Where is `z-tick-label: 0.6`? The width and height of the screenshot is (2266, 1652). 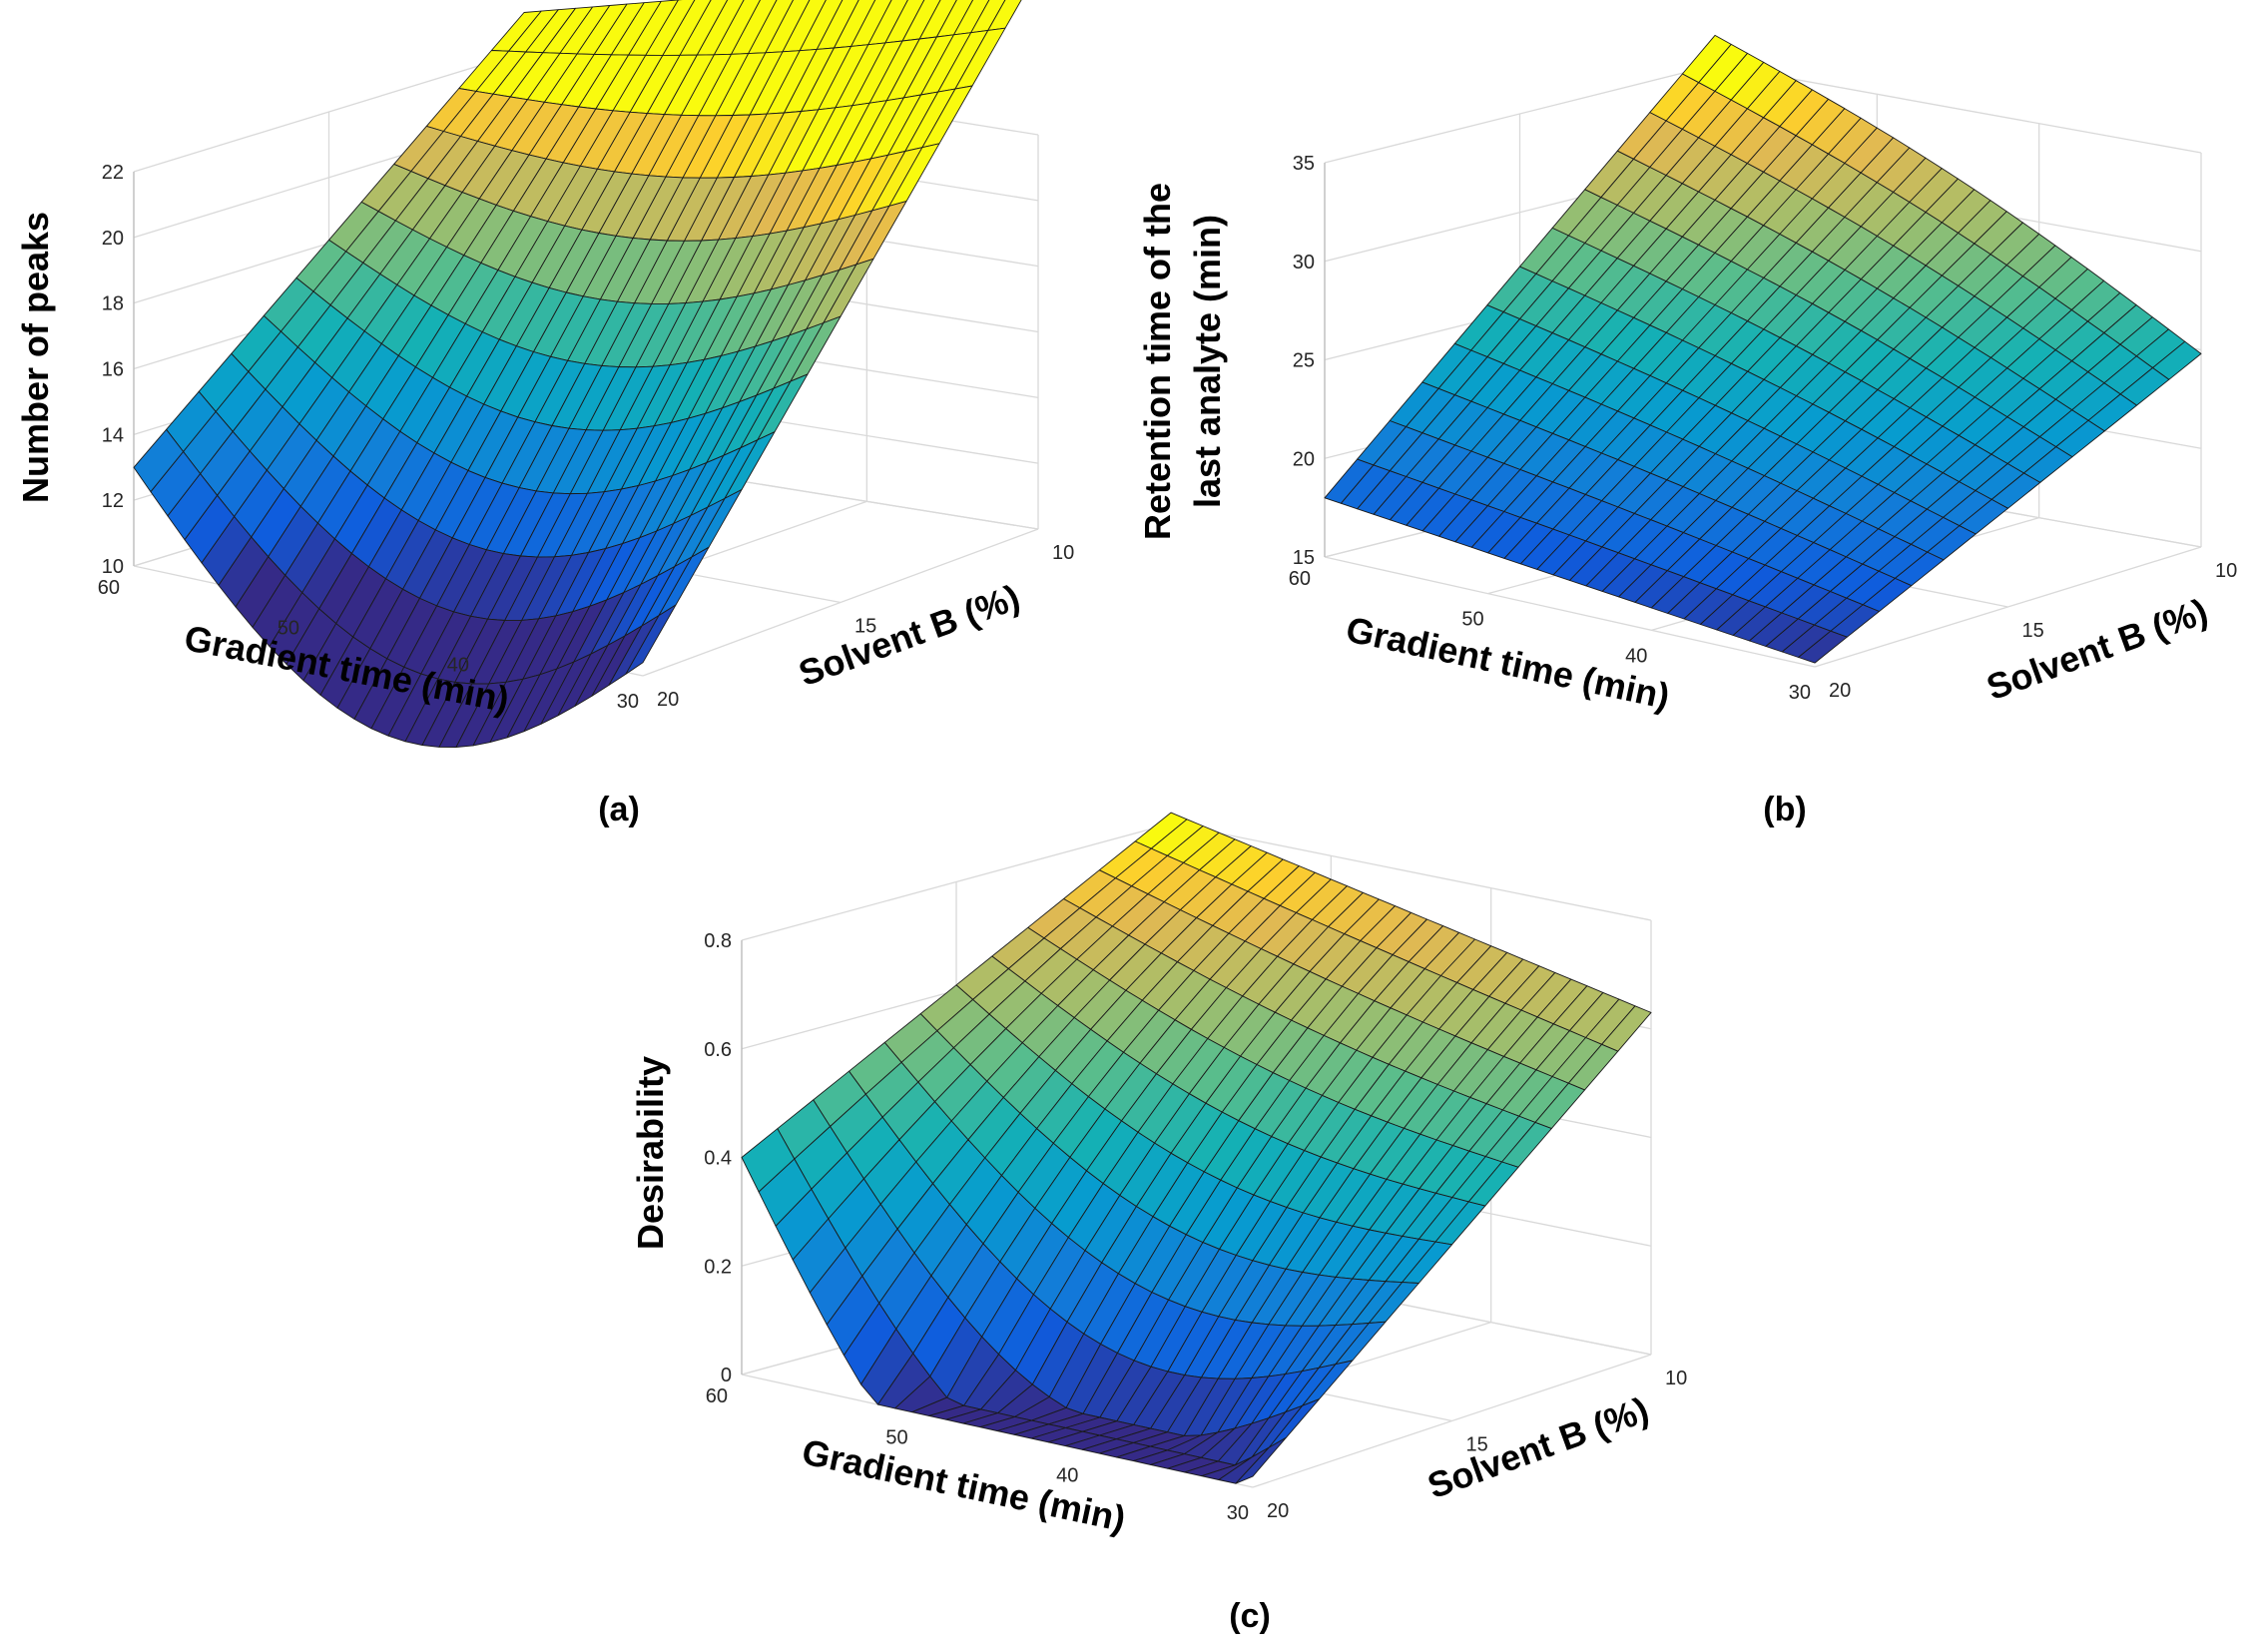 z-tick-label: 0.6 is located at coordinates (718, 1050).